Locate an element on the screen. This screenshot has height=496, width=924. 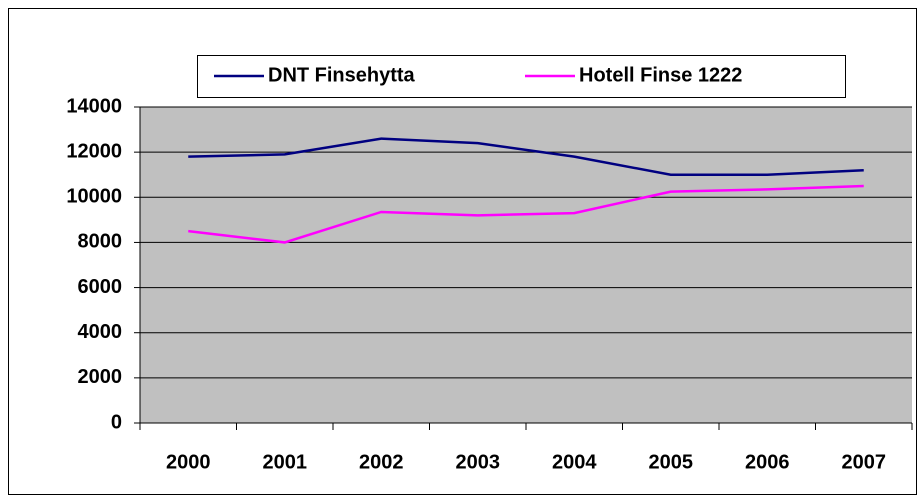
legend is located at coordinates (521, 76).